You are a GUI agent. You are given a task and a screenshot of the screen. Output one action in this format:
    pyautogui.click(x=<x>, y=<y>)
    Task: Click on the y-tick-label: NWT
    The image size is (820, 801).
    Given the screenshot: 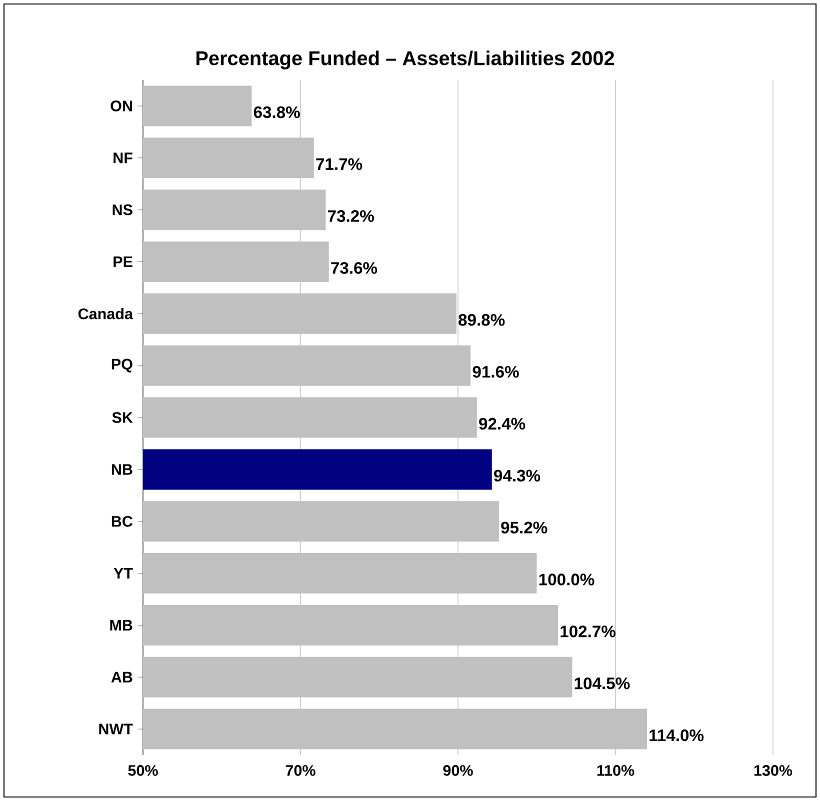 What is the action you would take?
    pyautogui.click(x=116, y=729)
    